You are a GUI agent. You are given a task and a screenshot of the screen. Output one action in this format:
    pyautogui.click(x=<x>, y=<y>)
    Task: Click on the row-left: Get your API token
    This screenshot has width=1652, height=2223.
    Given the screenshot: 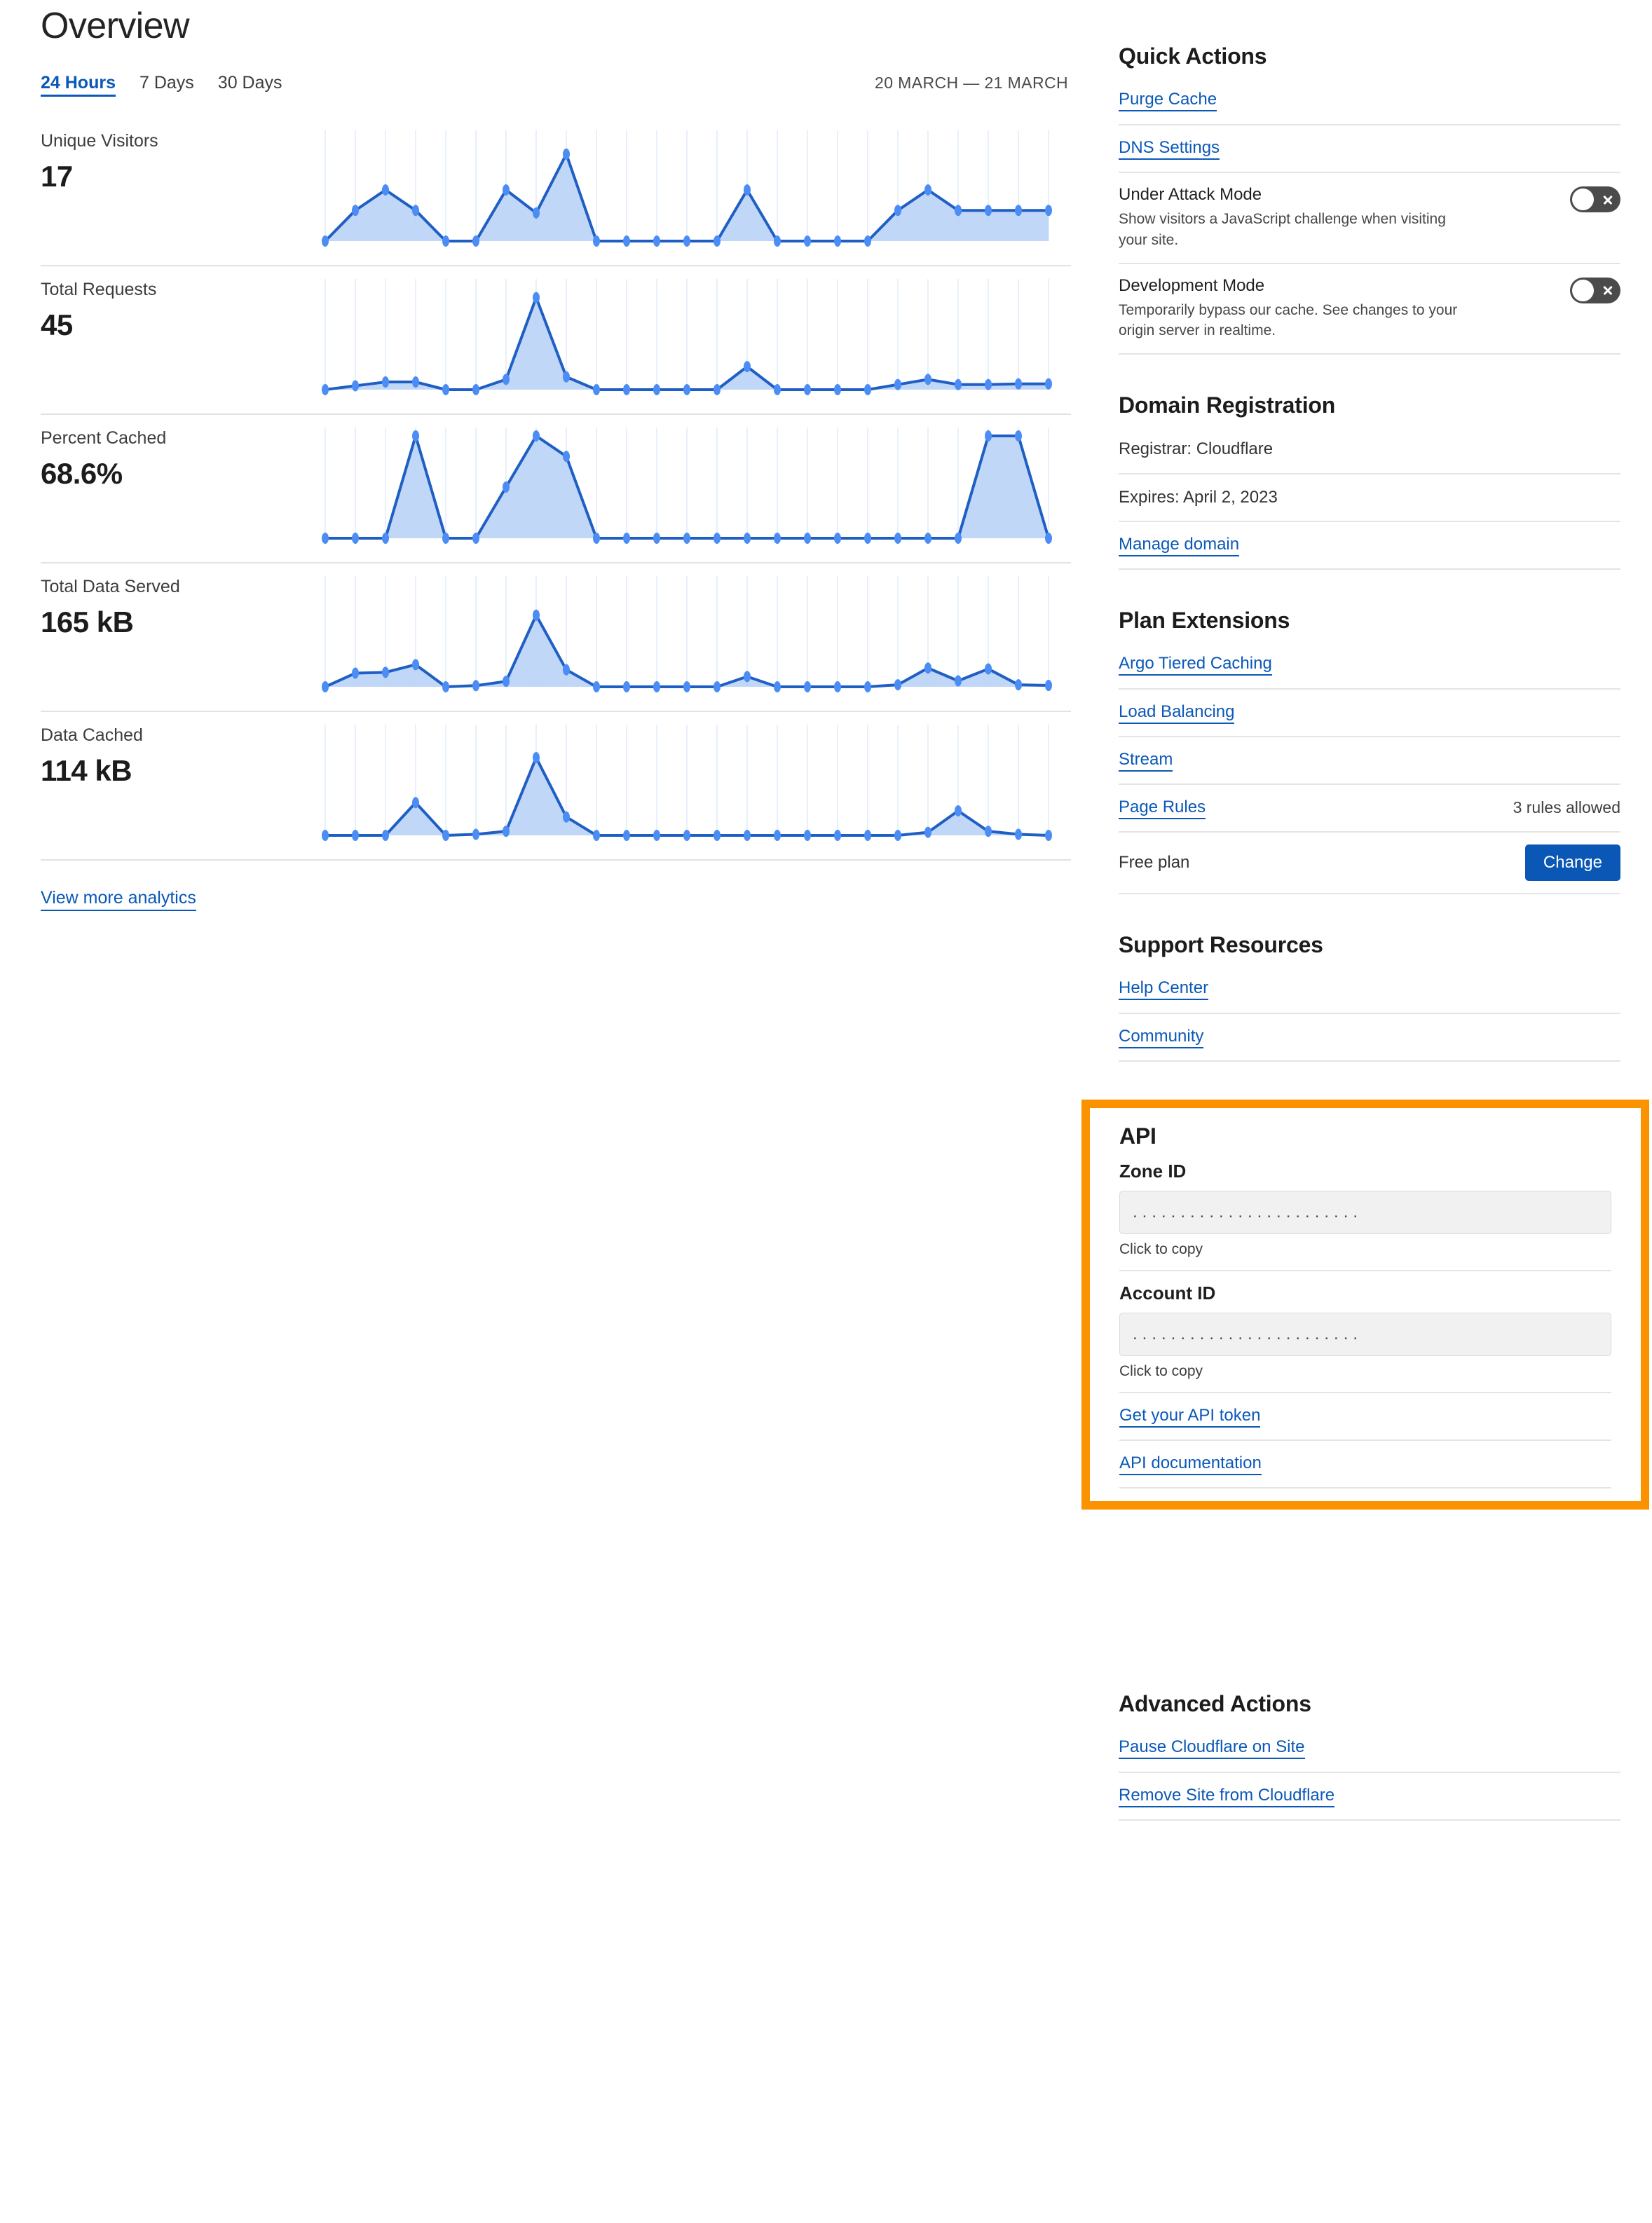 What is the action you would take?
    pyautogui.click(x=1365, y=1416)
    